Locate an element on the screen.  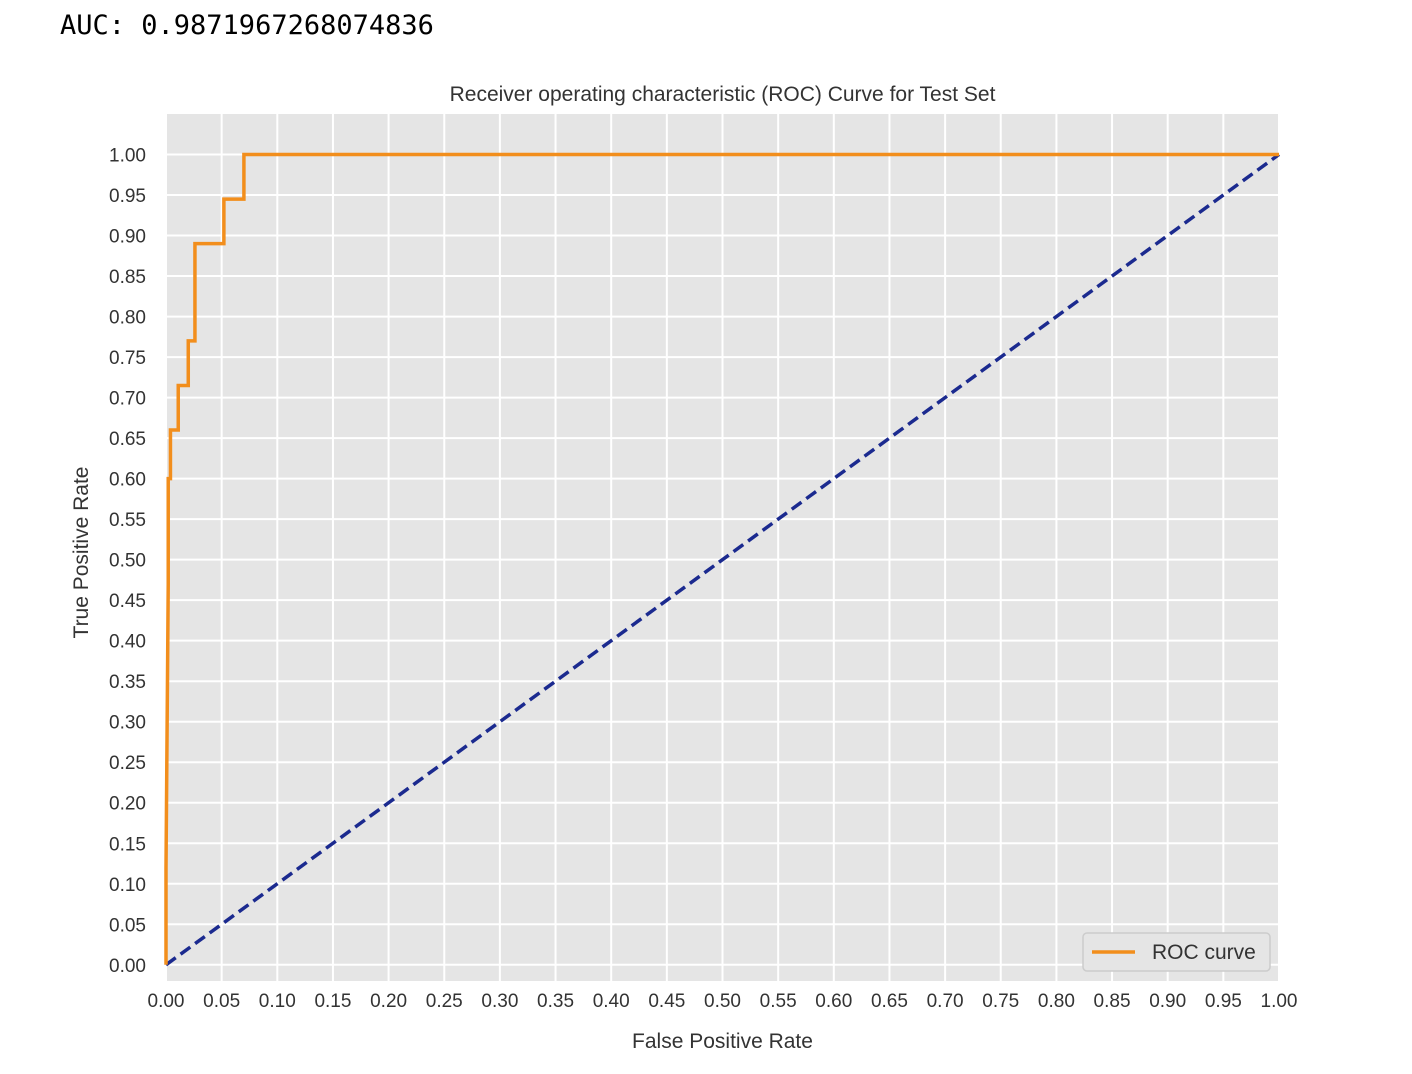
x-tick-label: 0.60 is located at coordinates (833, 1001).